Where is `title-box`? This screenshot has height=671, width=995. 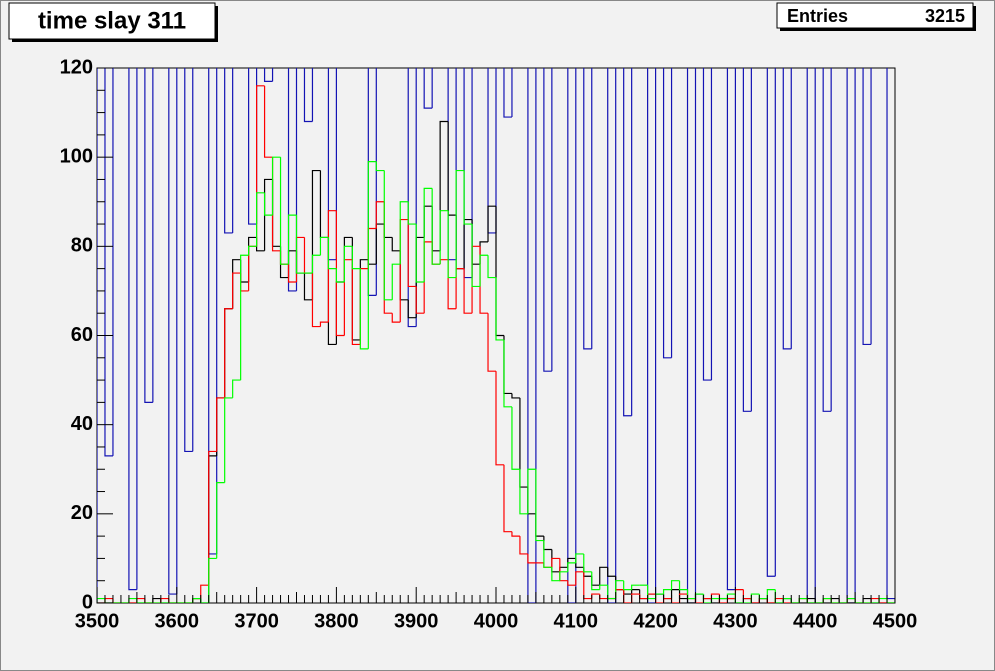 title-box is located at coordinates (112, 21).